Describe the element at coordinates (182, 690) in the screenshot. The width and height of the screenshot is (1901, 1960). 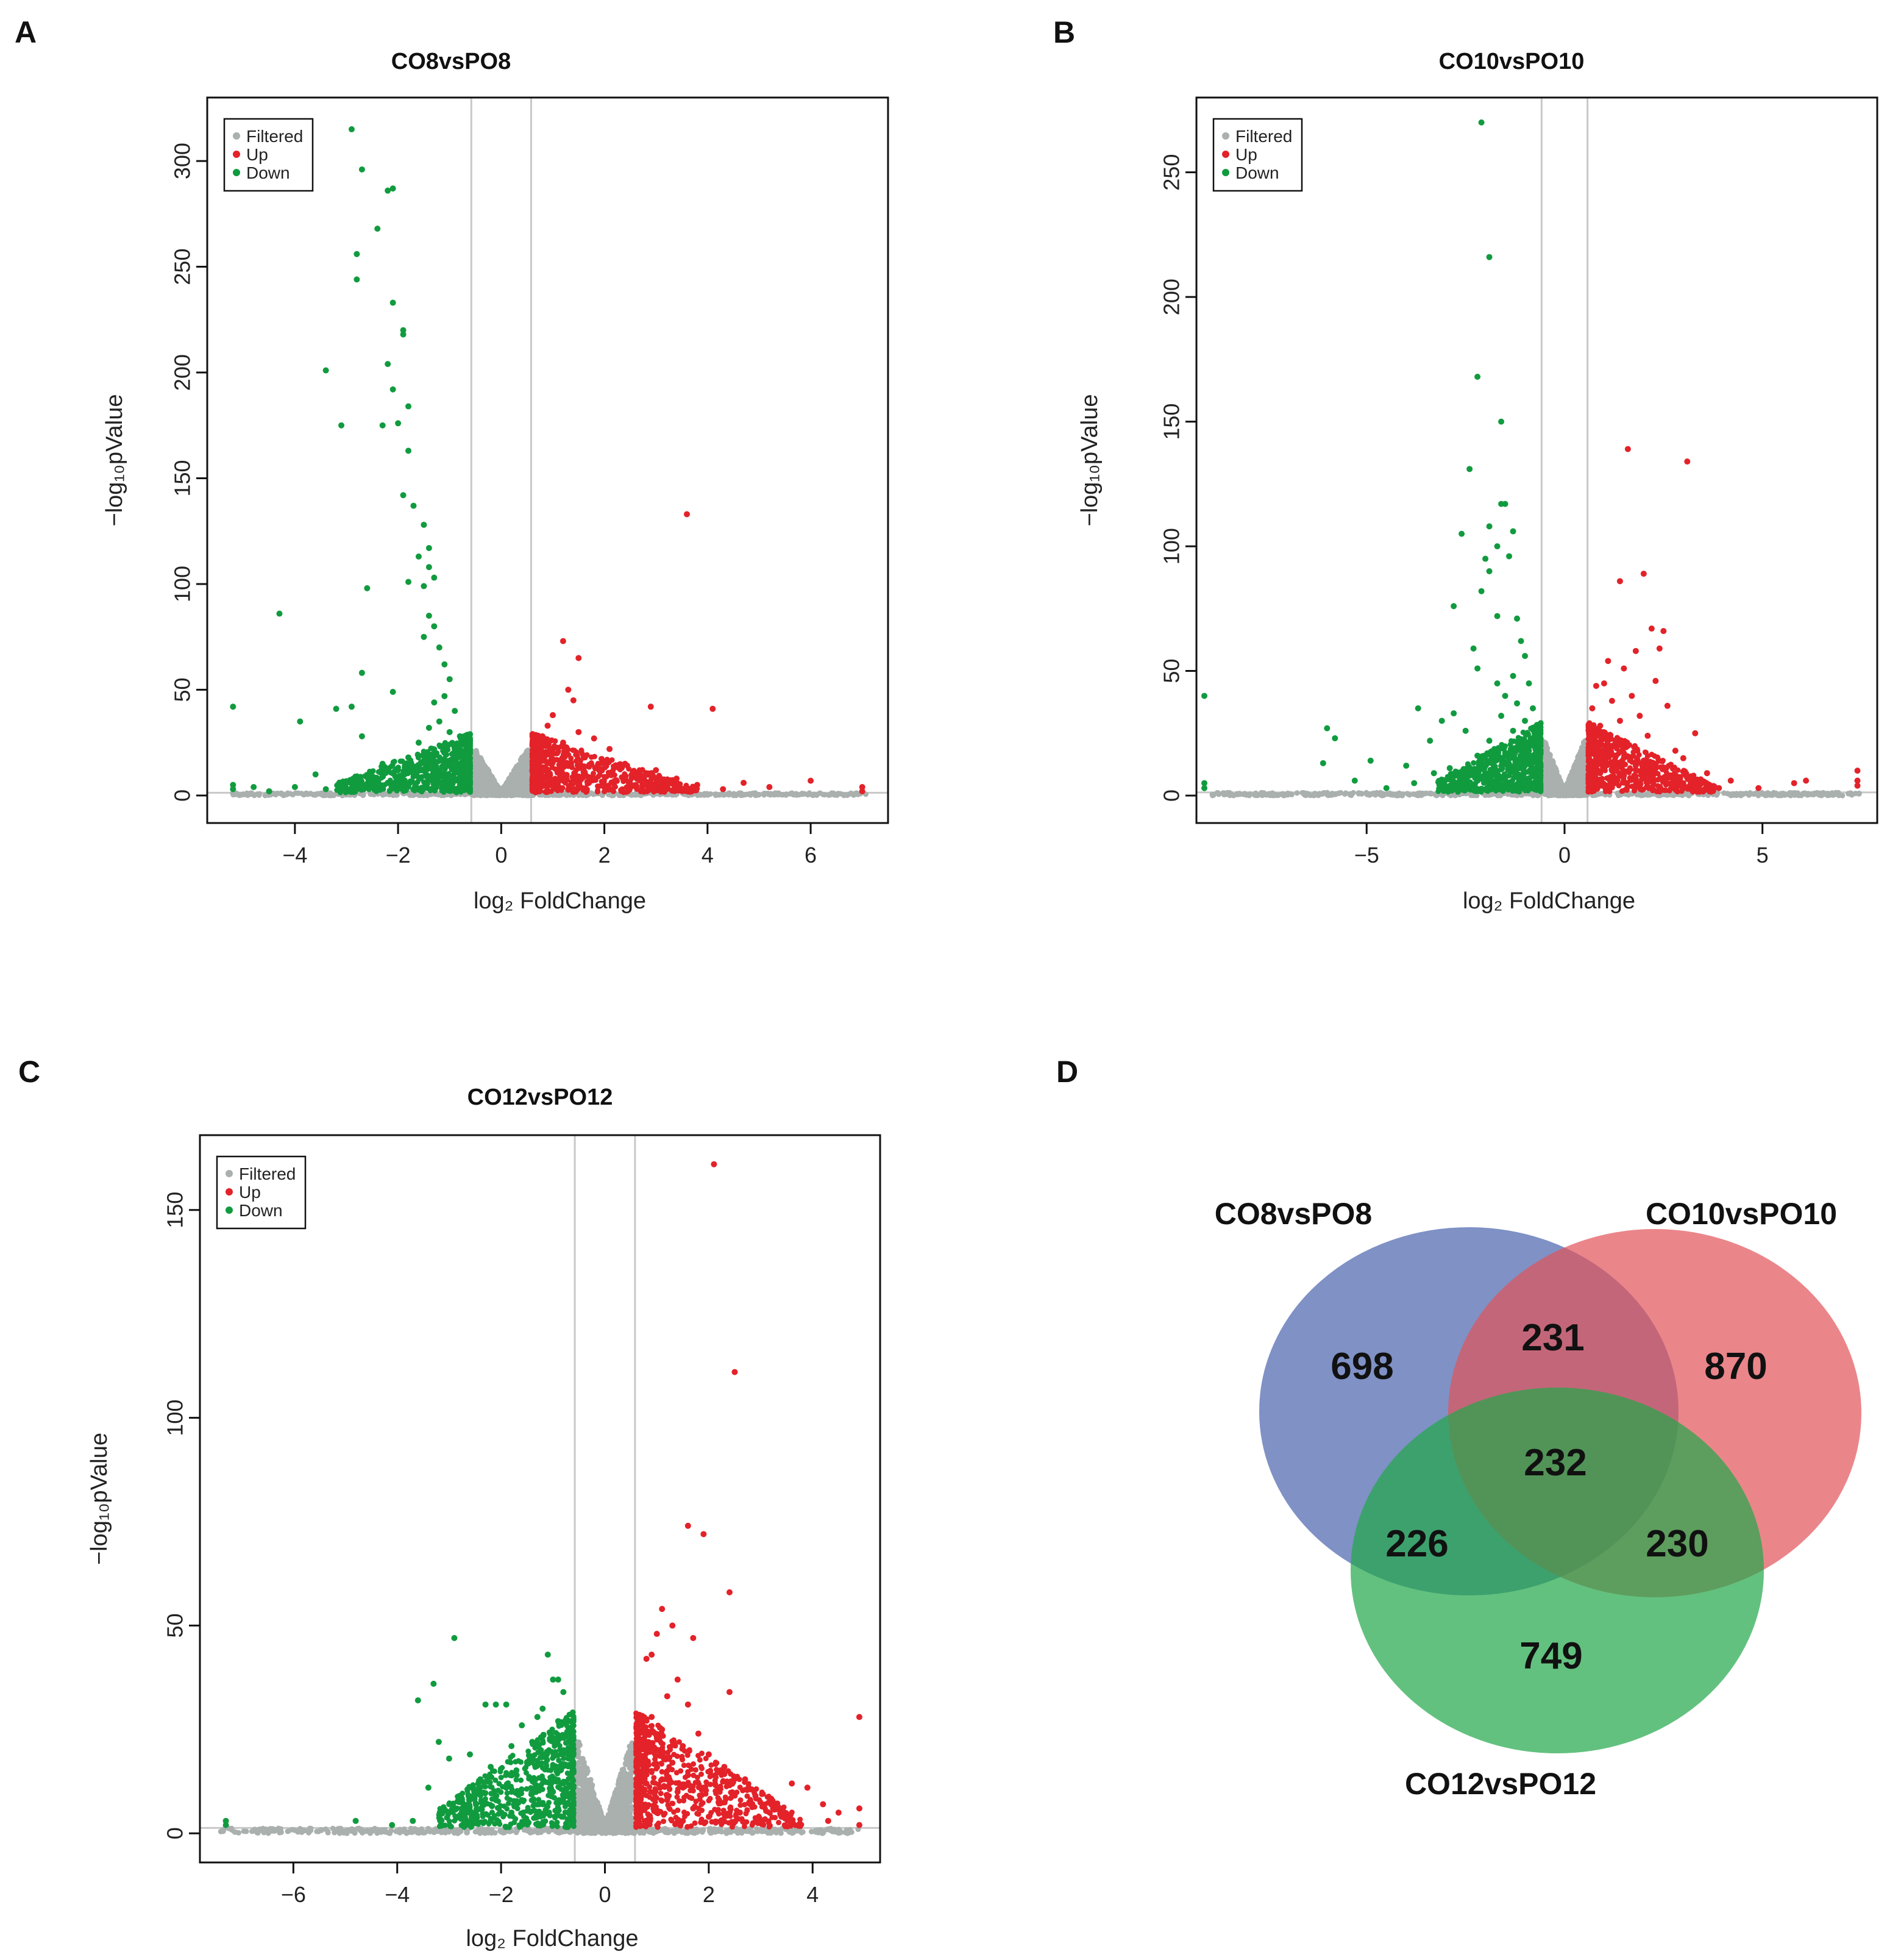
I see `y-tick-label: 50` at that location.